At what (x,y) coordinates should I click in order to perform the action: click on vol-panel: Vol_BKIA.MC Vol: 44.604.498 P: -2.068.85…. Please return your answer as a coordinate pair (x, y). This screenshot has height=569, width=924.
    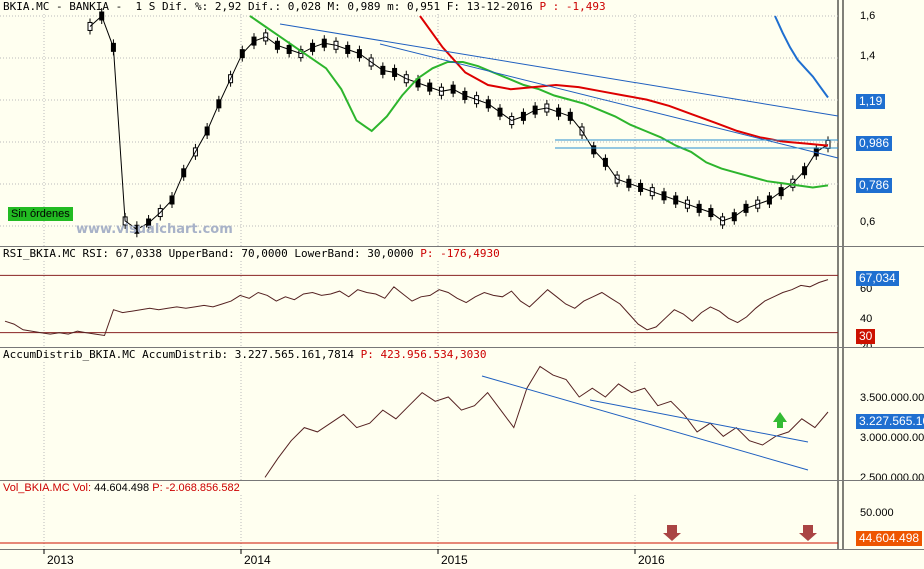
    Looking at the image, I should click on (462, 515).